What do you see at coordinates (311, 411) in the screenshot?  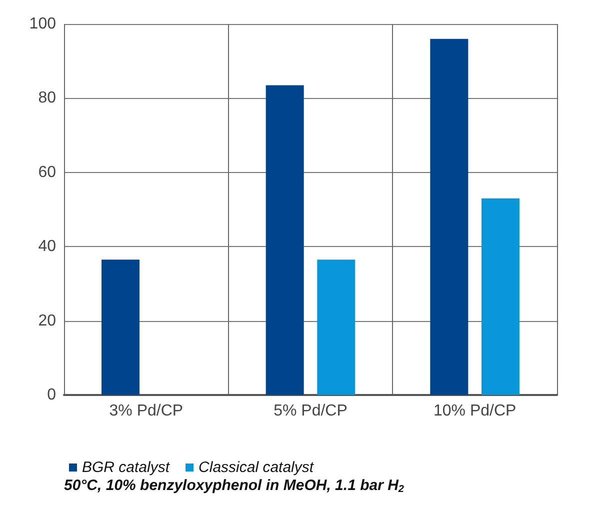 I see `x-tick-label: 5% Pd/CP` at bounding box center [311, 411].